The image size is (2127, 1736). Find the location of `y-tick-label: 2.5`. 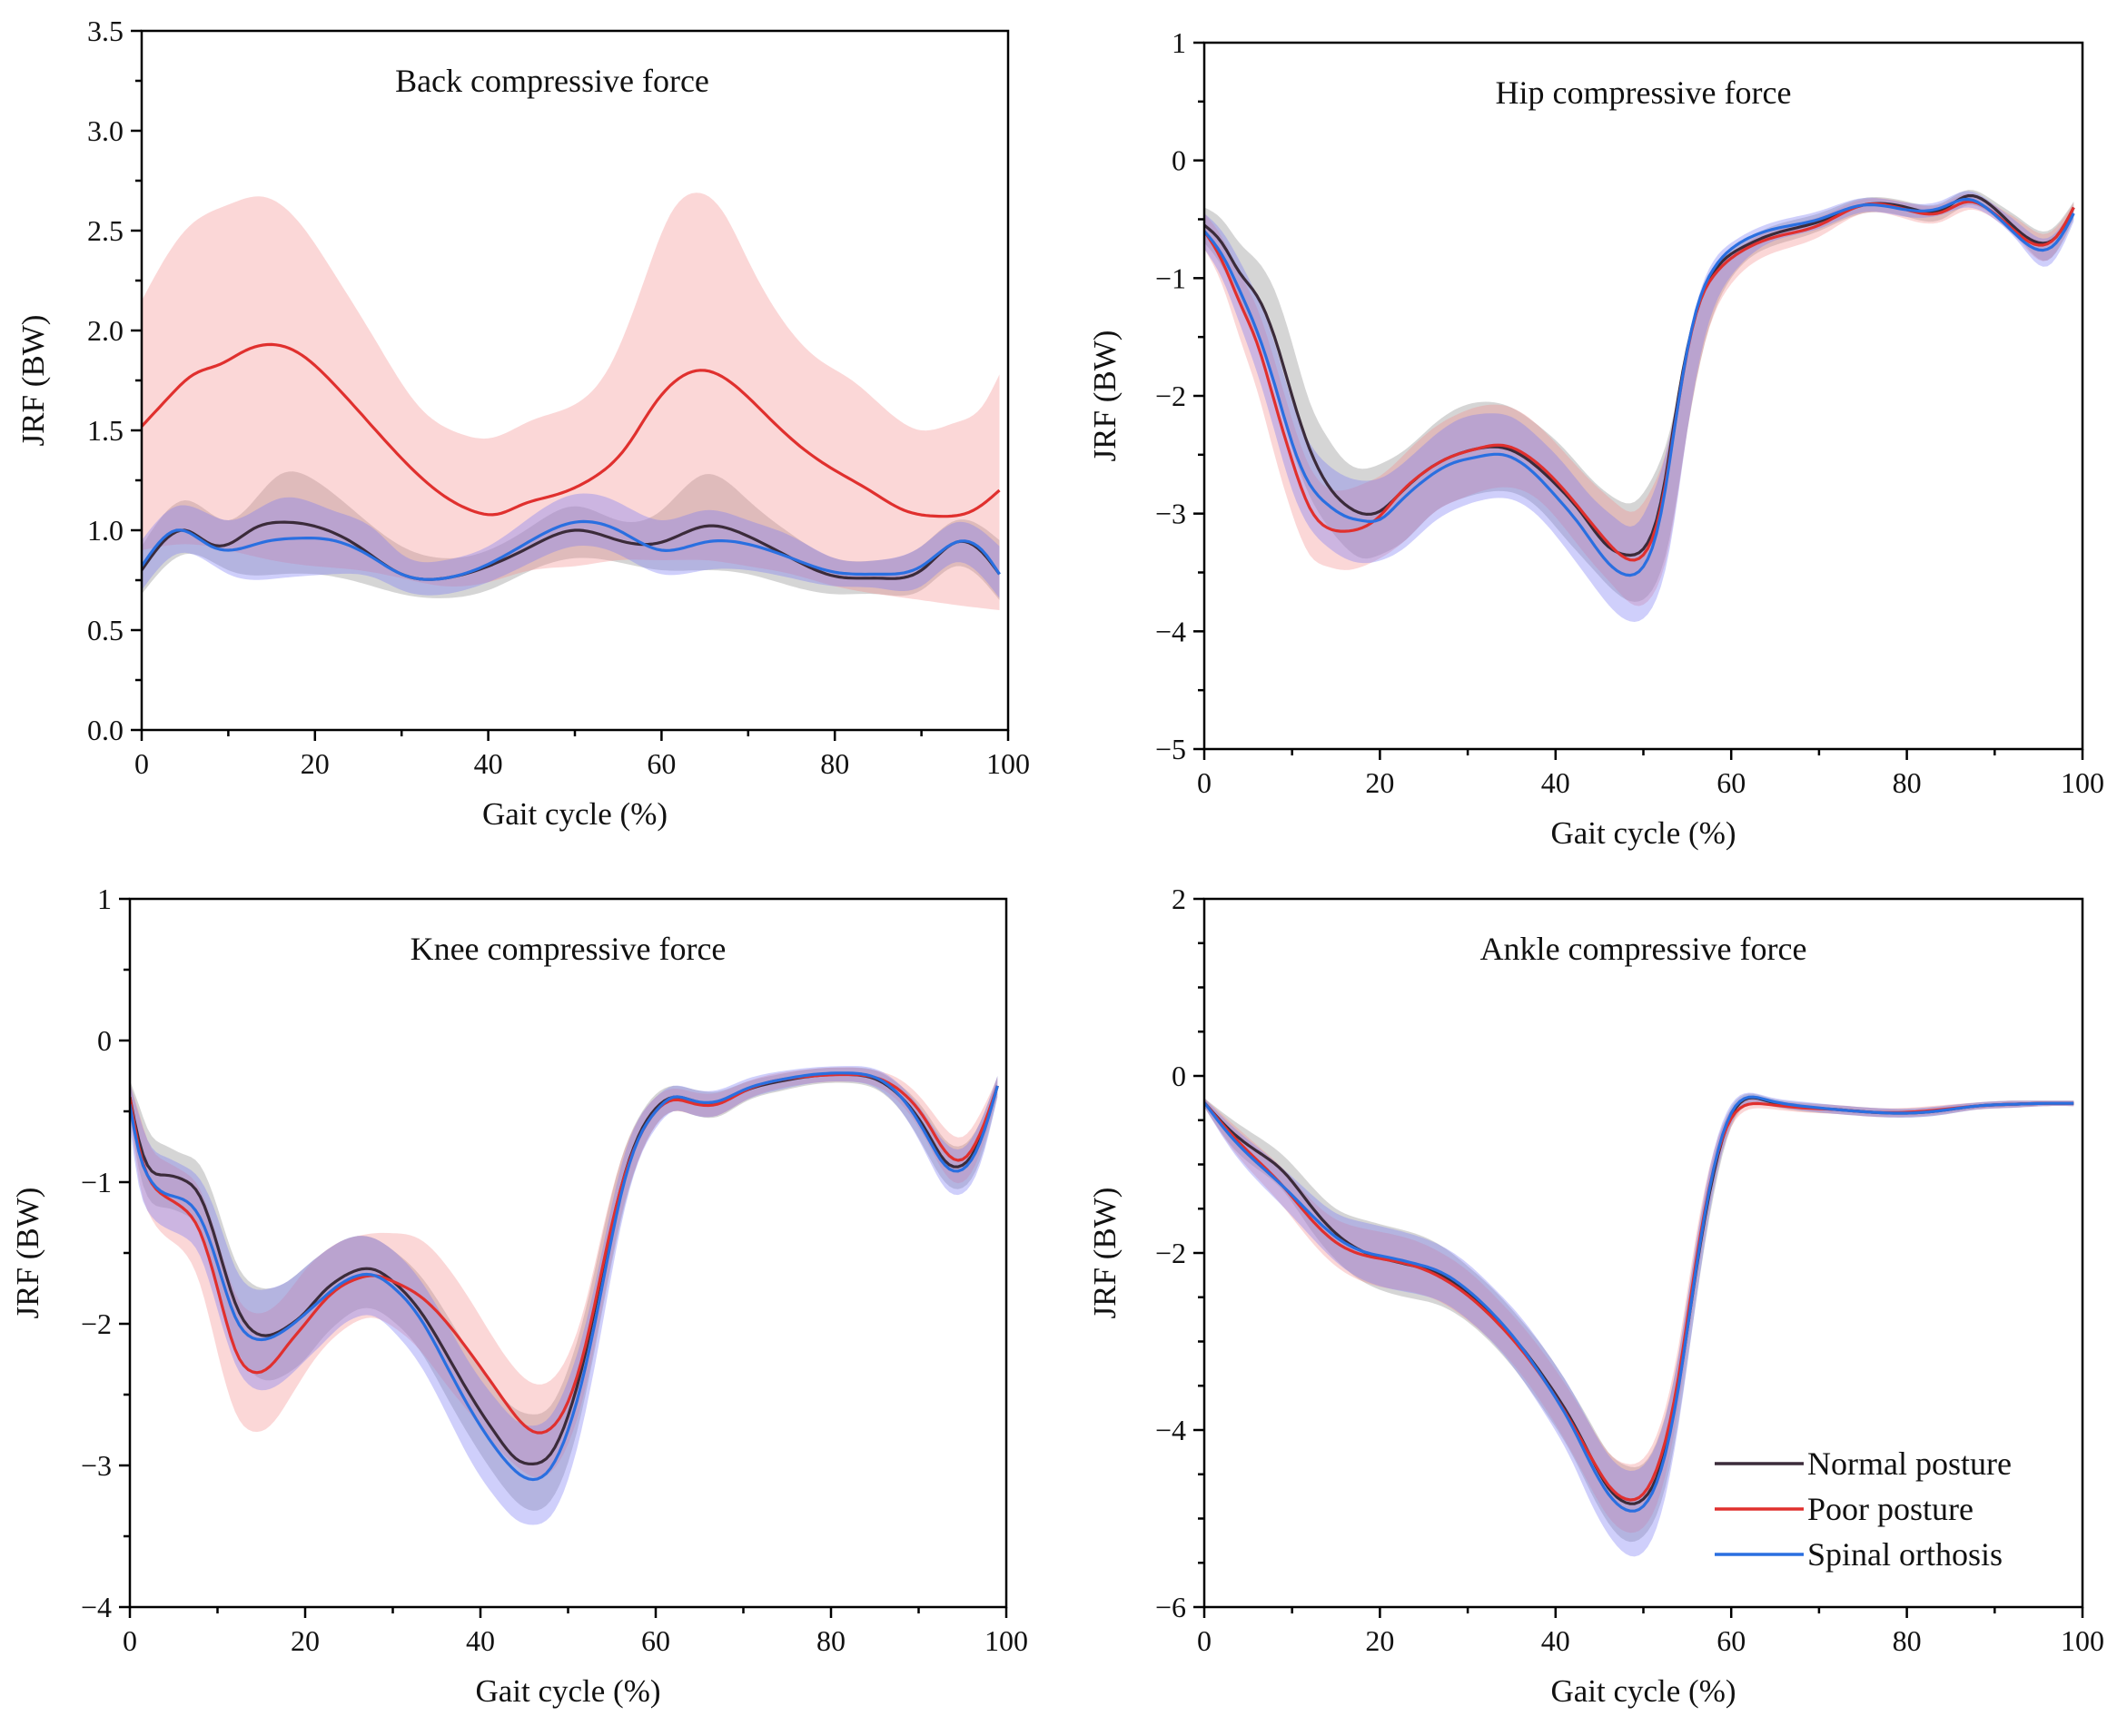

y-tick-label: 2.5 is located at coordinates (105, 230).